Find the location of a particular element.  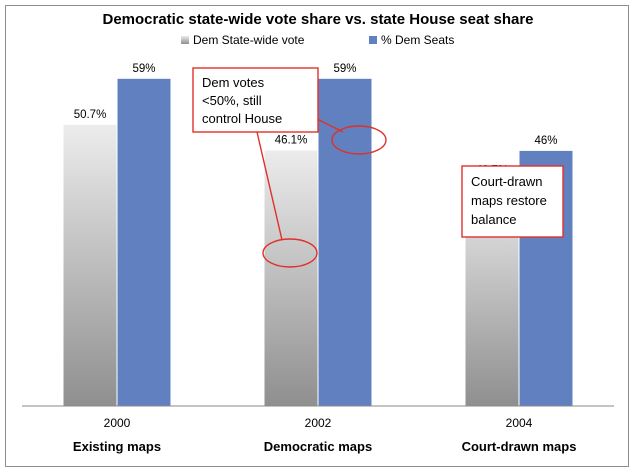

legend: Dem State-wide vote % Dem Seats is located at coordinates (317, 40).